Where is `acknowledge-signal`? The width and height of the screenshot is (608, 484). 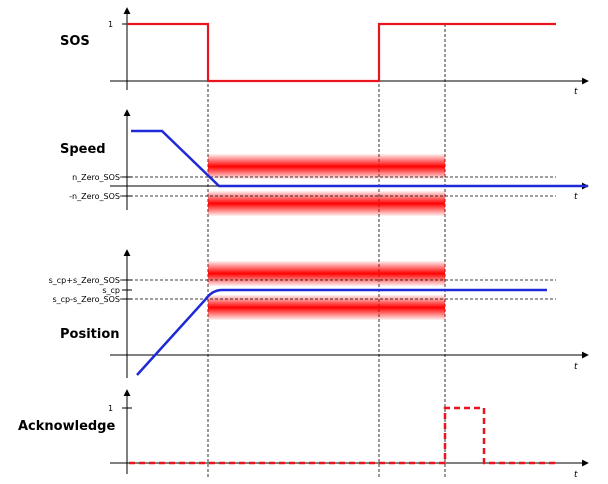
acknowledge-signal is located at coordinates (342, 435).